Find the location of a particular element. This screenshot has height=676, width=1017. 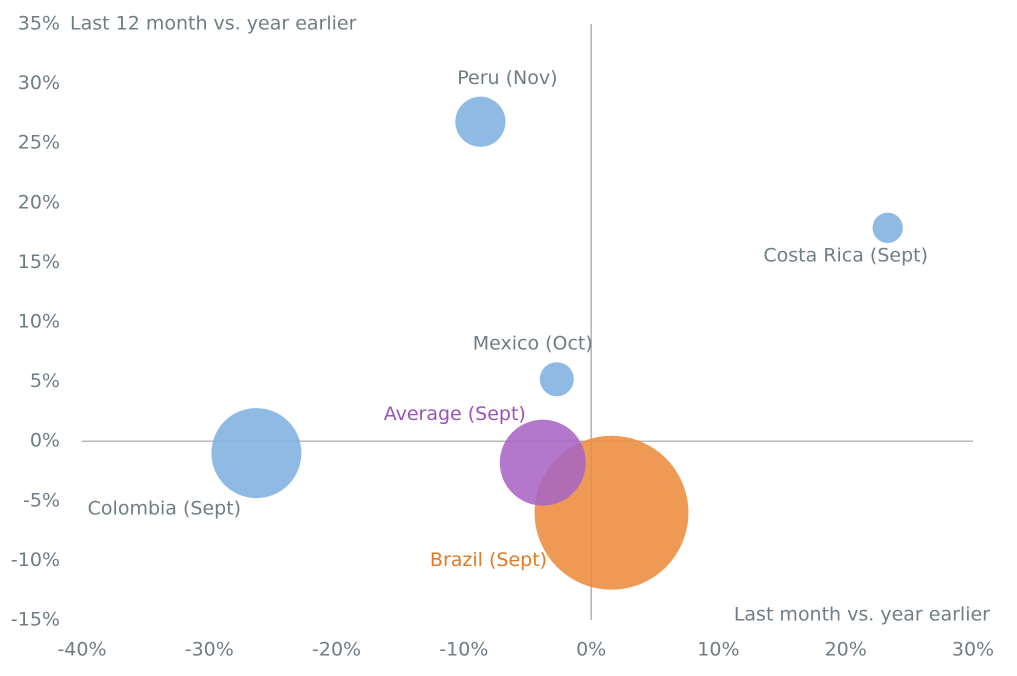

data-label: Colombia (Sept) is located at coordinates (164, 509).